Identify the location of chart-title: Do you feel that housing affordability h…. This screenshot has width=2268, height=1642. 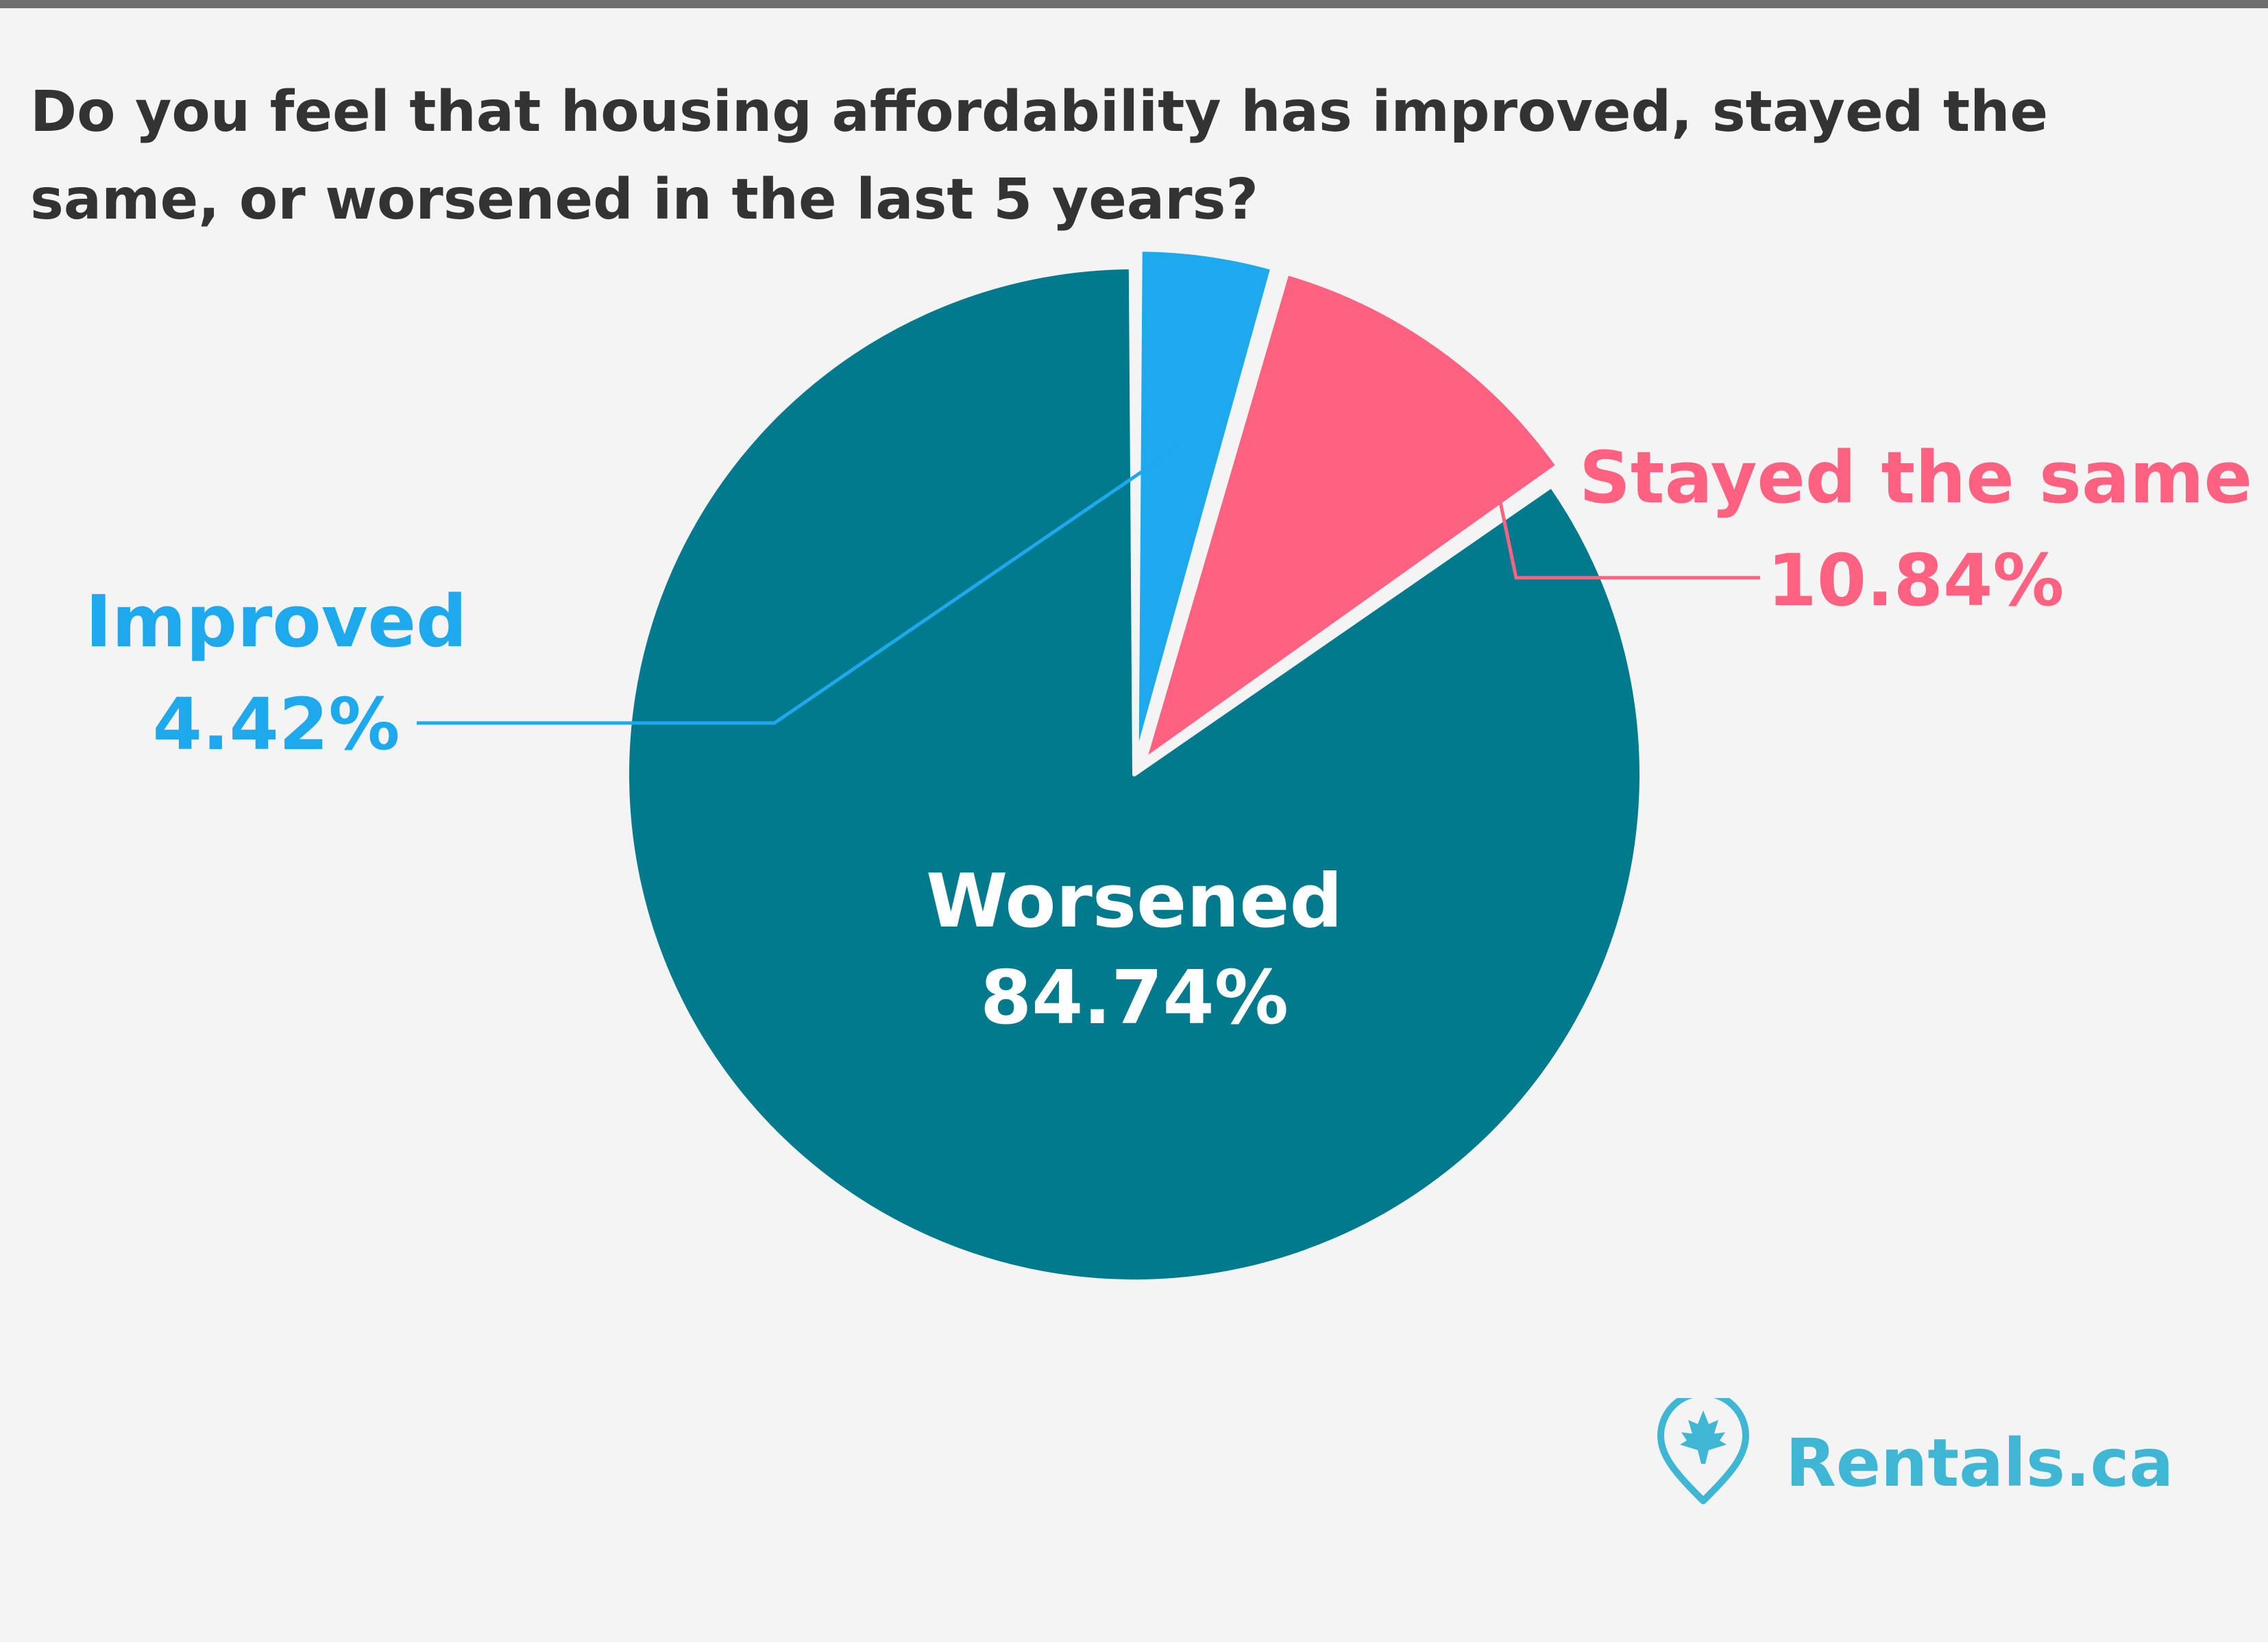
(1039, 155).